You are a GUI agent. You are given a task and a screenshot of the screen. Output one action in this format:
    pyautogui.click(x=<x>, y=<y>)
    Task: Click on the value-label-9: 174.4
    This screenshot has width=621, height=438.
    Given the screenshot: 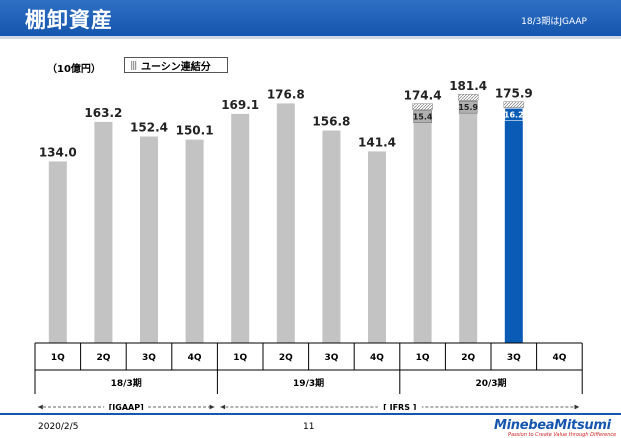 What is the action you would take?
    pyautogui.click(x=423, y=96)
    